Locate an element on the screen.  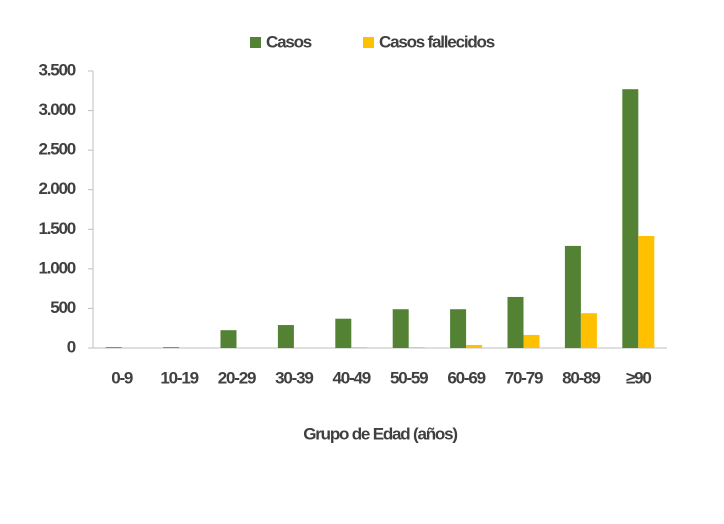
x-tick-label: 30-39 is located at coordinates (294, 377).